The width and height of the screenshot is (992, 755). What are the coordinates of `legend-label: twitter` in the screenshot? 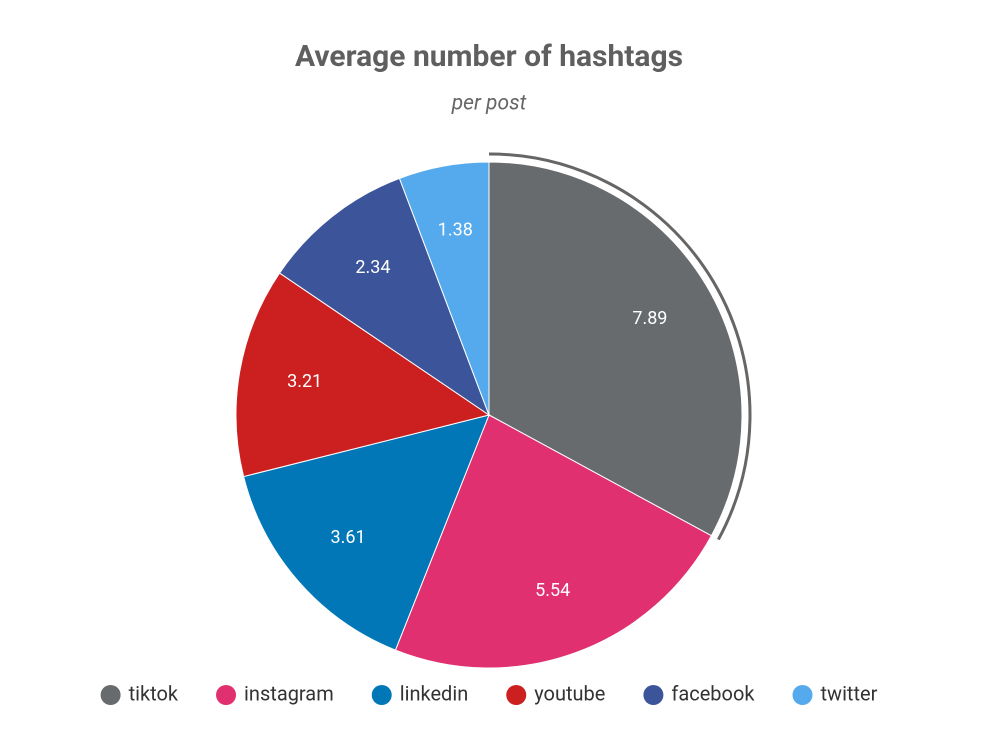 It's located at (848, 693).